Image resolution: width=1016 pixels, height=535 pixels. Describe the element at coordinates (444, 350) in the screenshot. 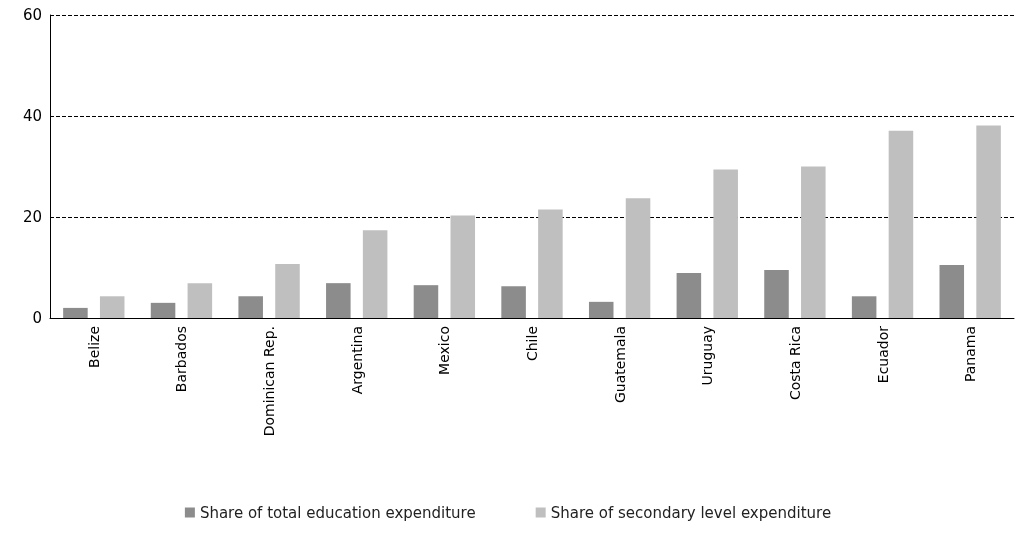

I see `x-tick-label: Mexico` at that location.